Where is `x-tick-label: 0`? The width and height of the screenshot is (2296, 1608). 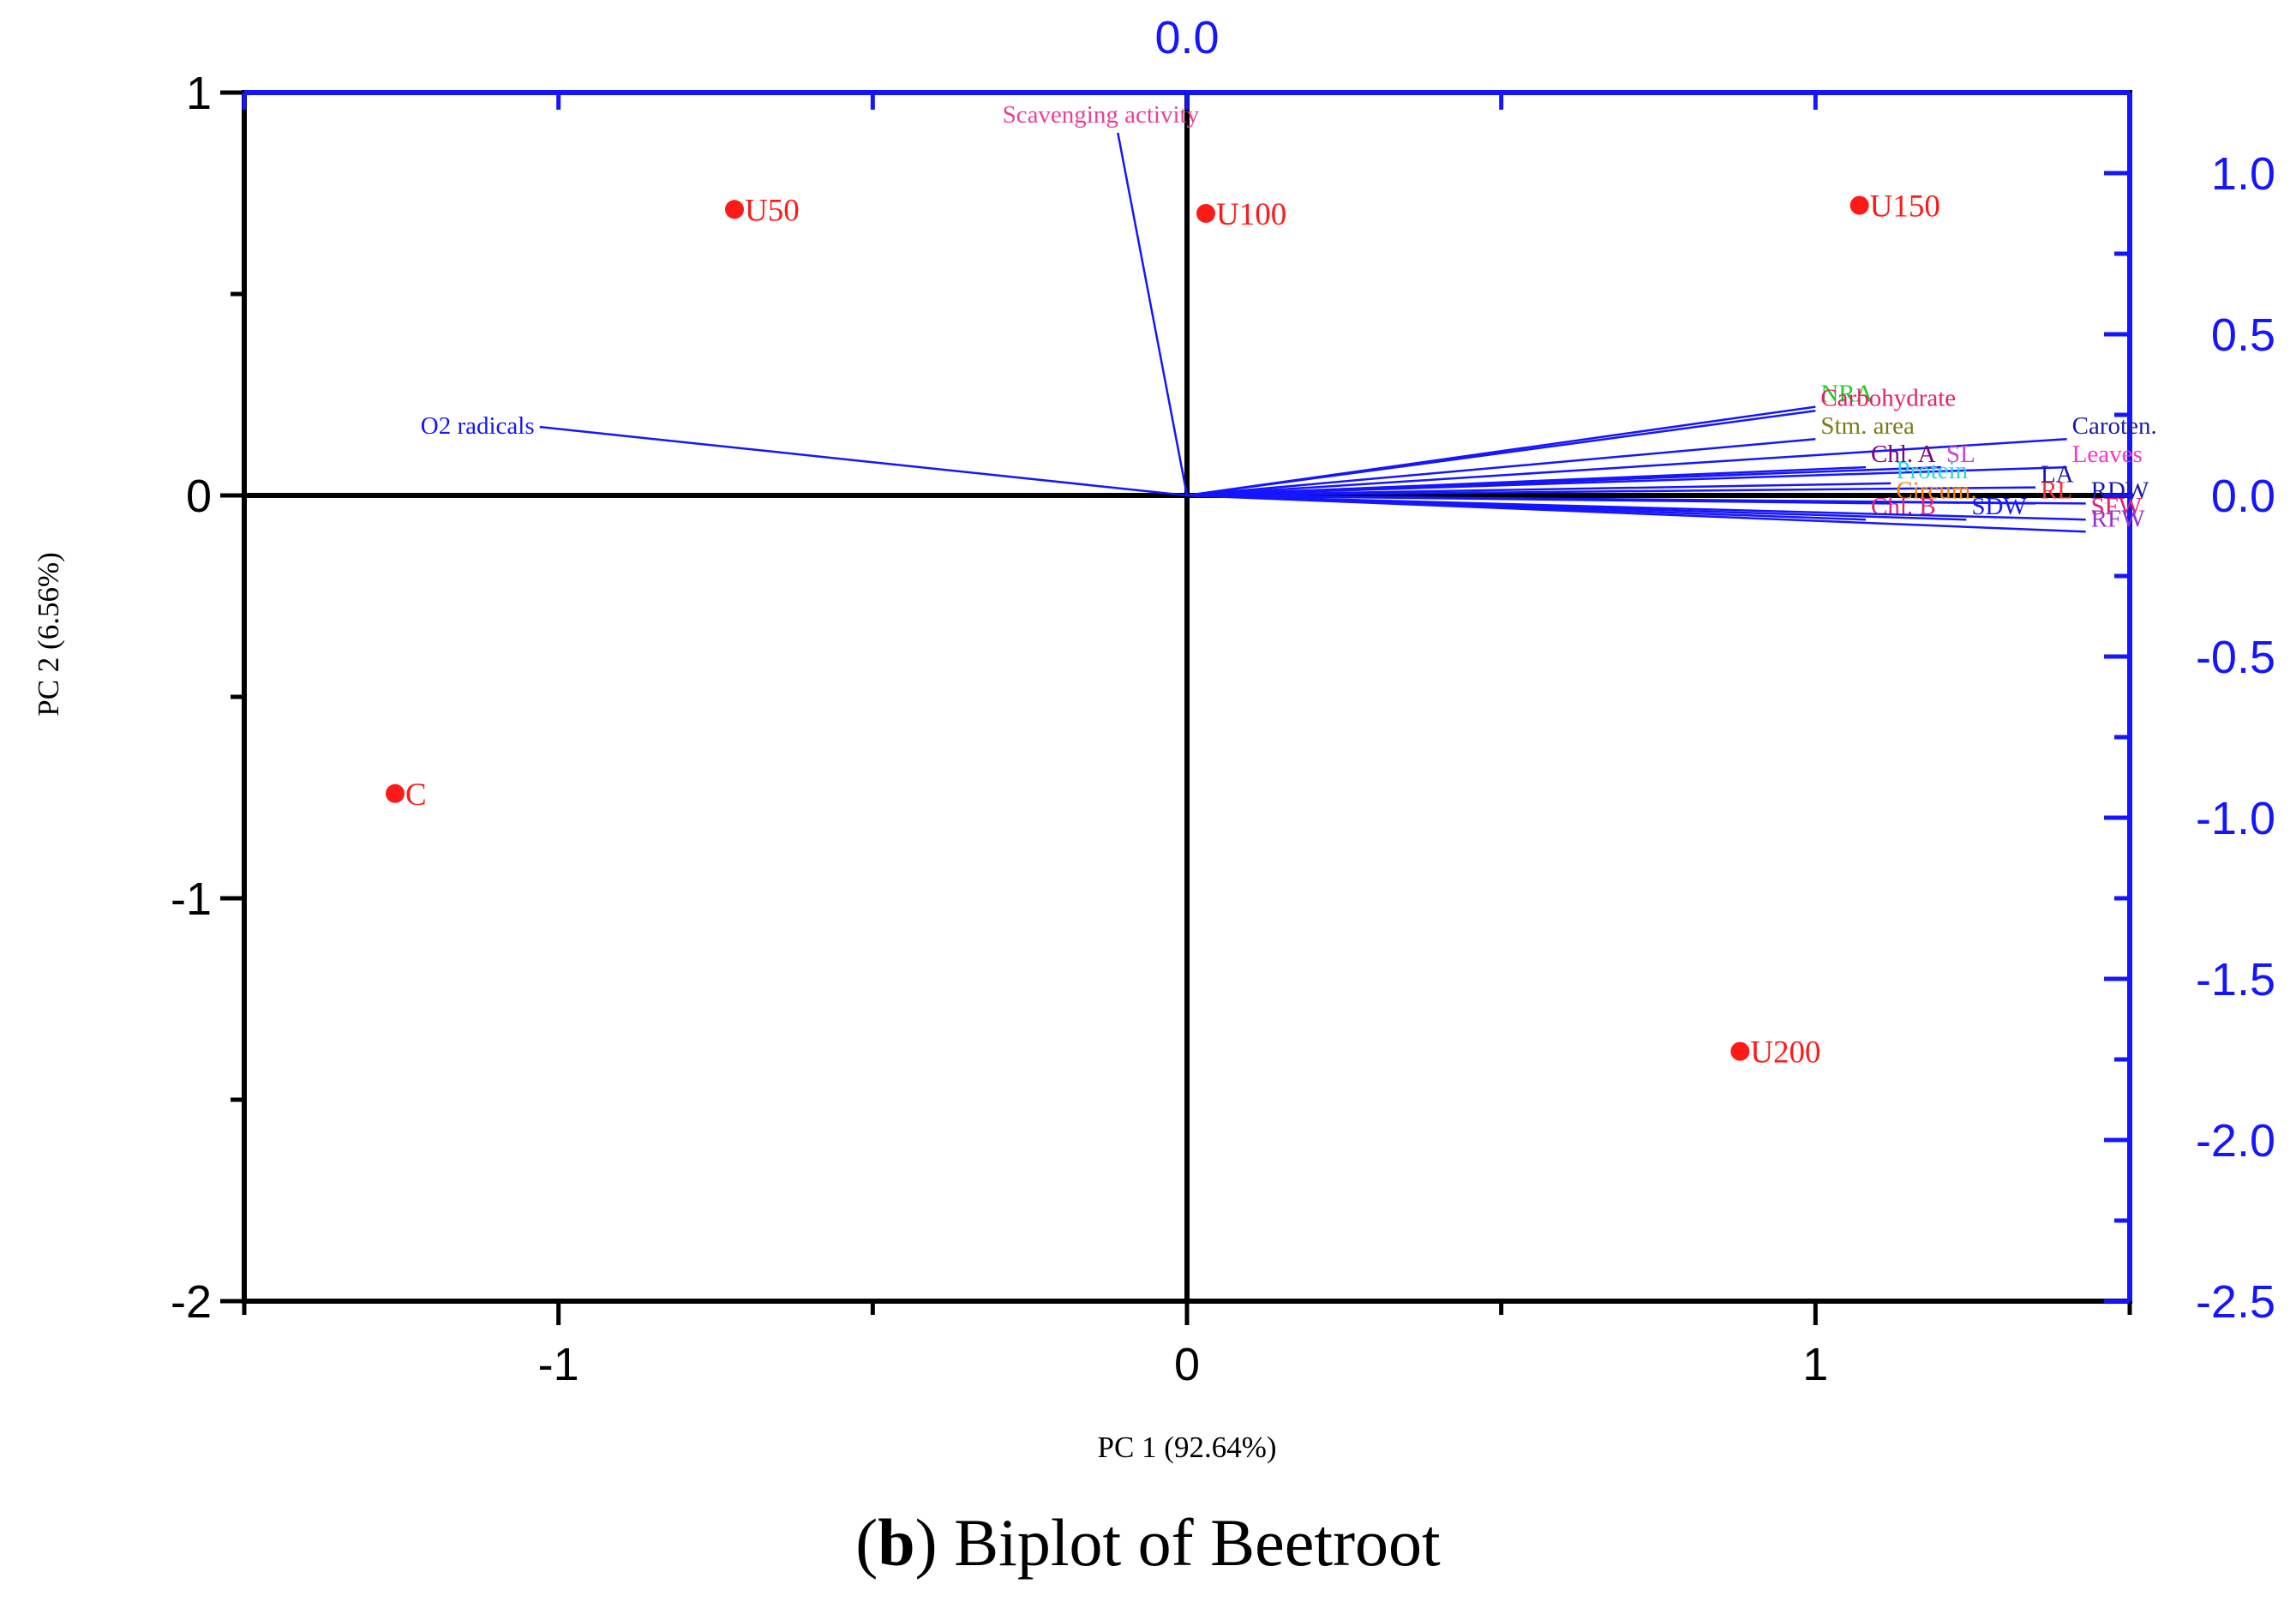
x-tick-label: 0 is located at coordinates (1187, 1364).